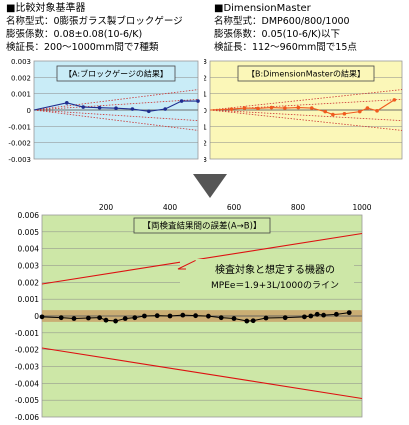  What do you see at coordinates (186, 265) in the screenshot?
I see `annotation-leader` at bounding box center [186, 265].